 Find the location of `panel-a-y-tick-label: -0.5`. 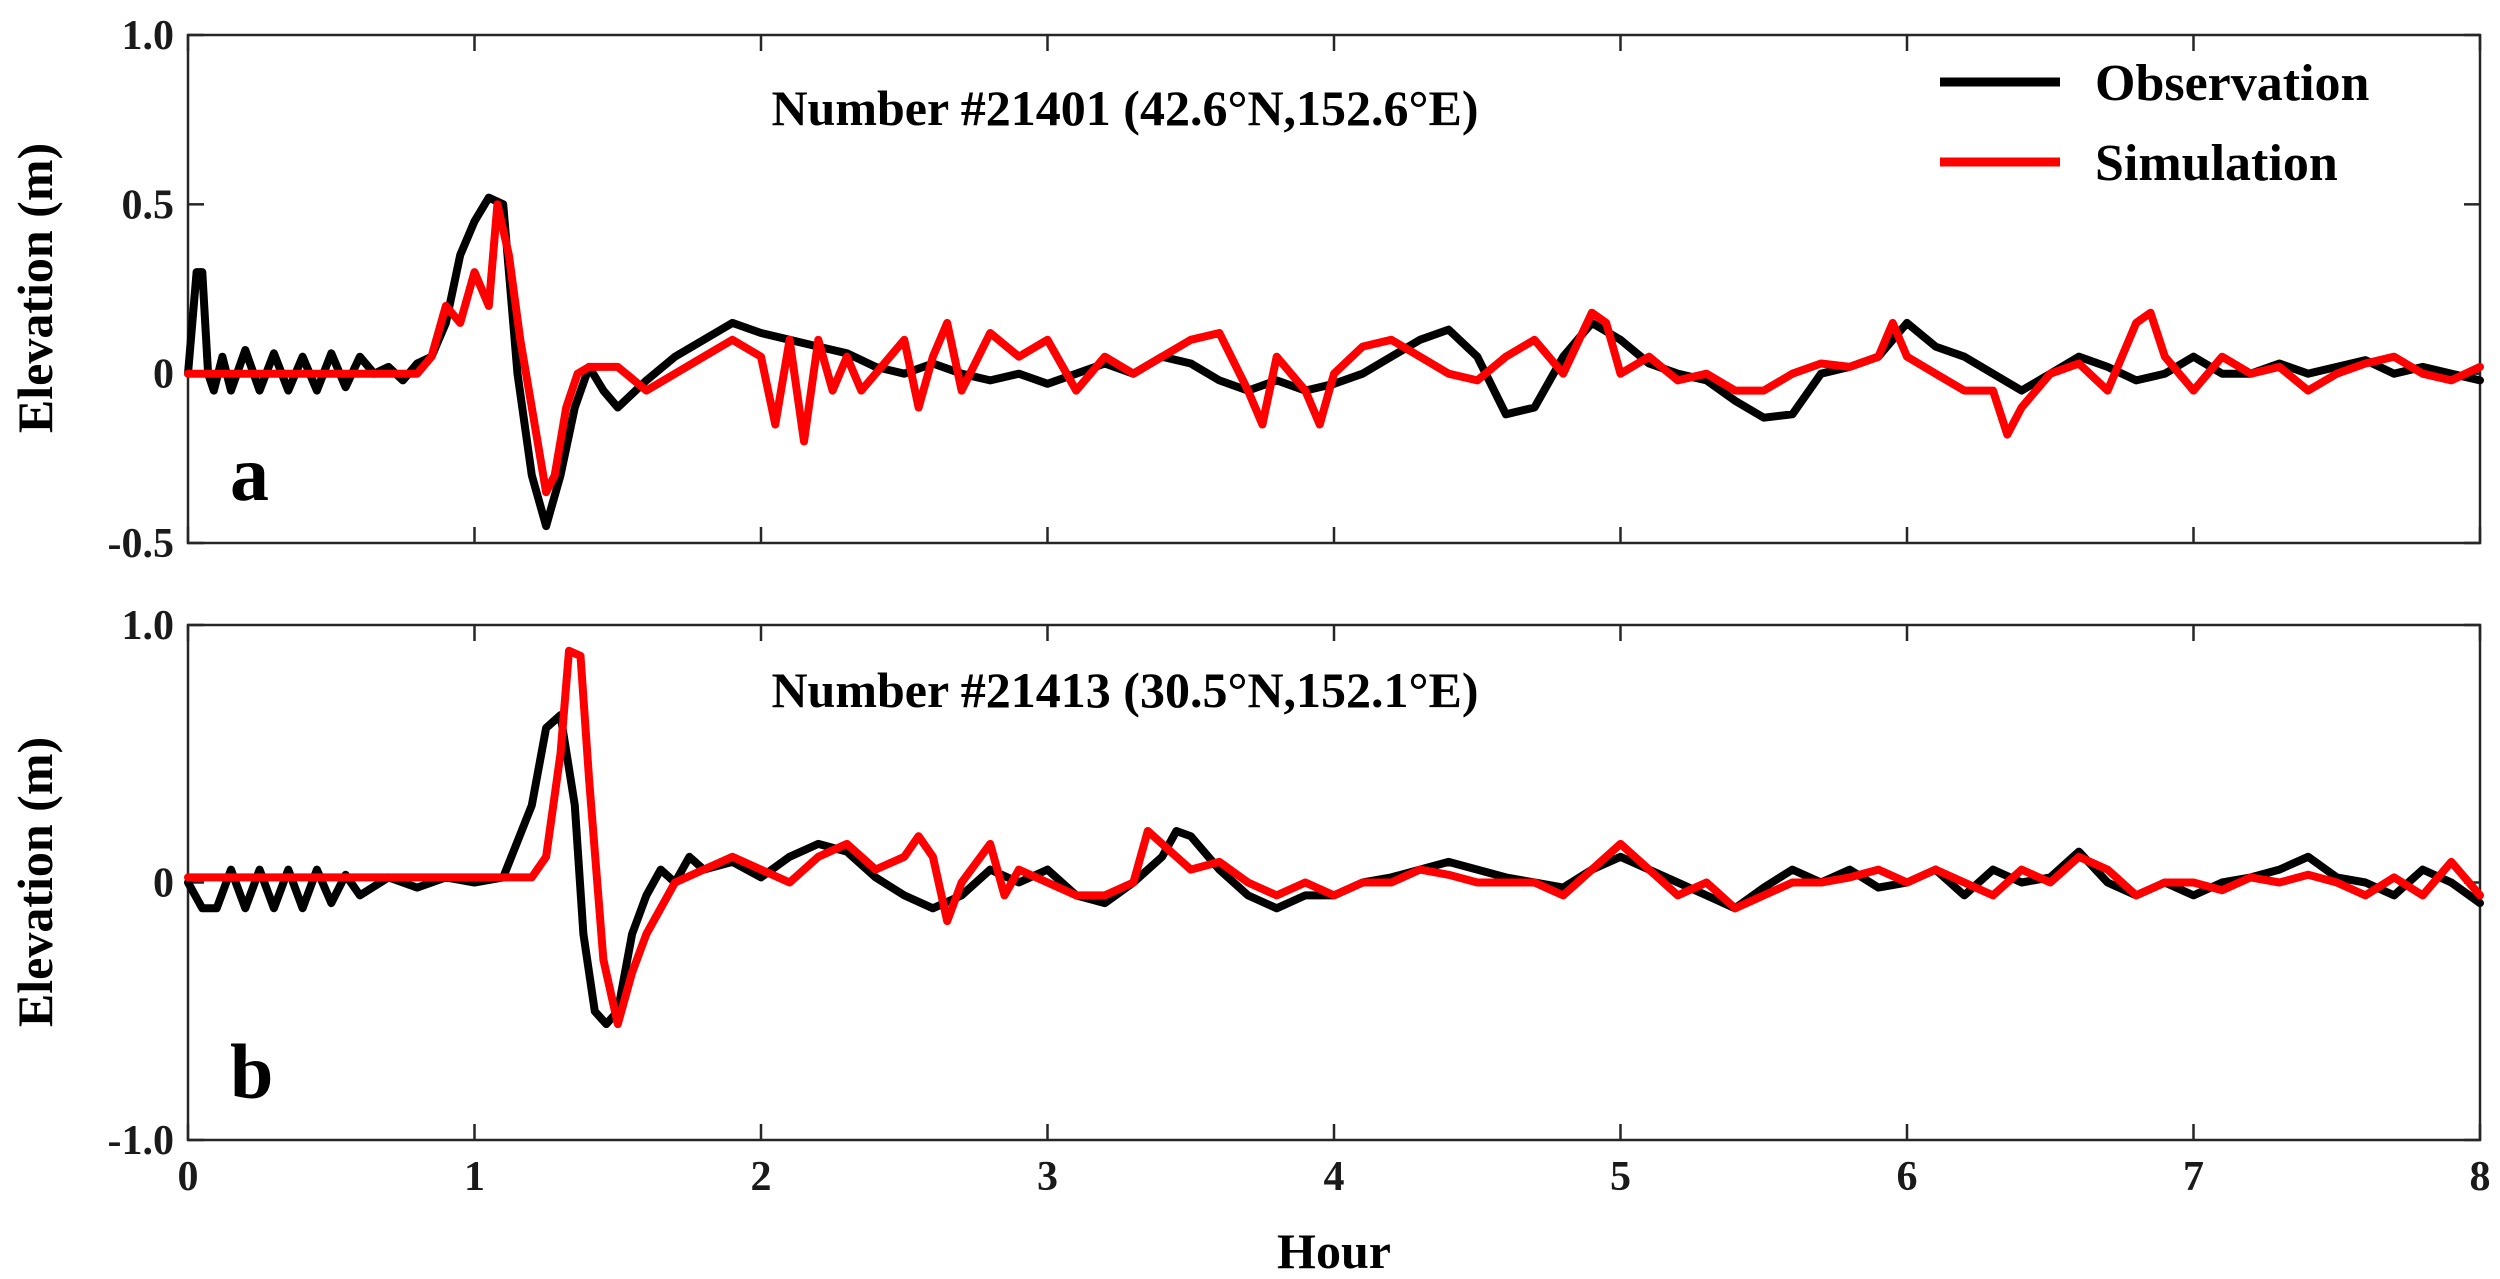

panel-a-y-tick-label: -0.5 is located at coordinates (141, 544).